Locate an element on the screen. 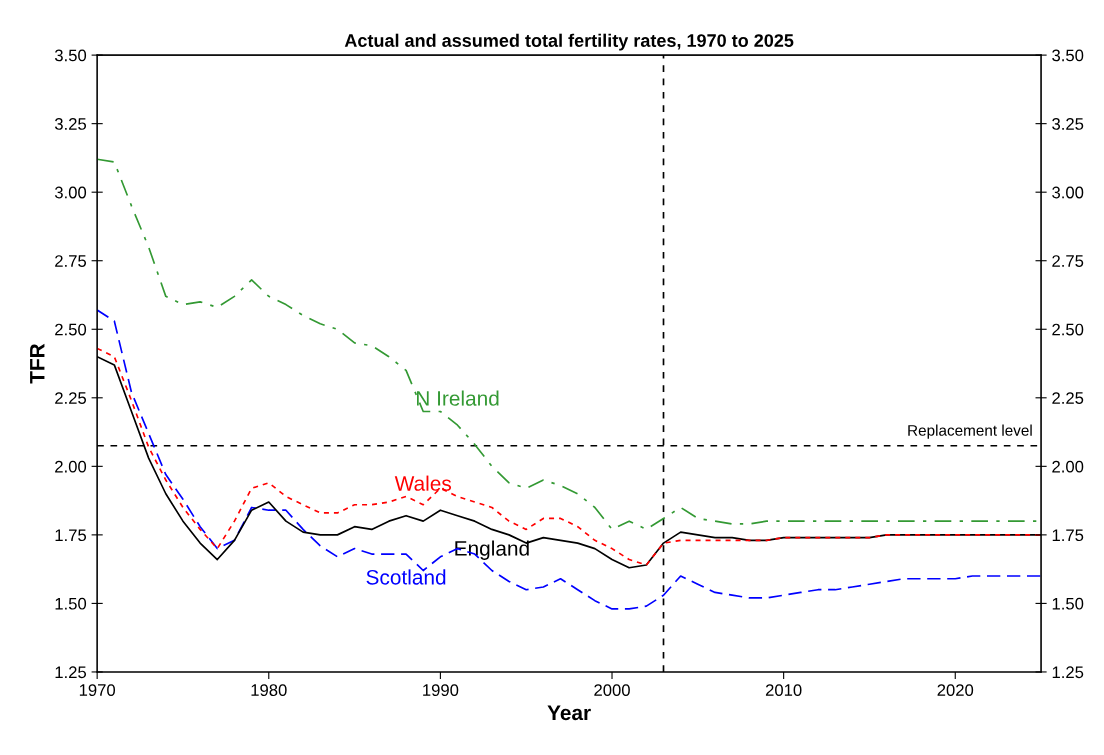 The height and width of the screenshot is (755, 1104). y2-tick-label: 3.50 is located at coordinates (1068, 55).